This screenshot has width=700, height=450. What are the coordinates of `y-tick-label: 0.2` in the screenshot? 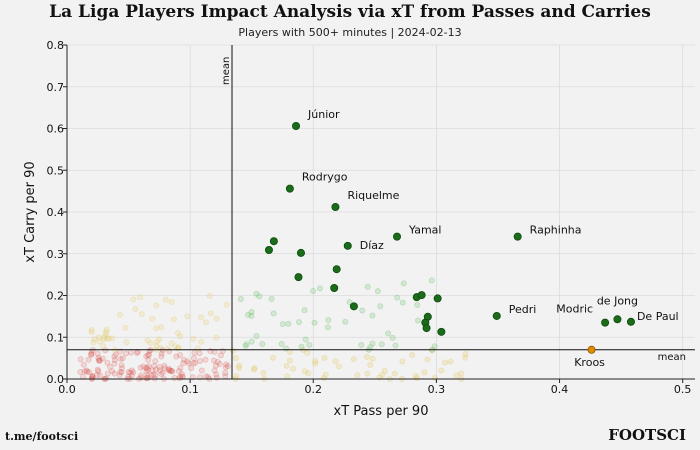 It's located at (56, 296).